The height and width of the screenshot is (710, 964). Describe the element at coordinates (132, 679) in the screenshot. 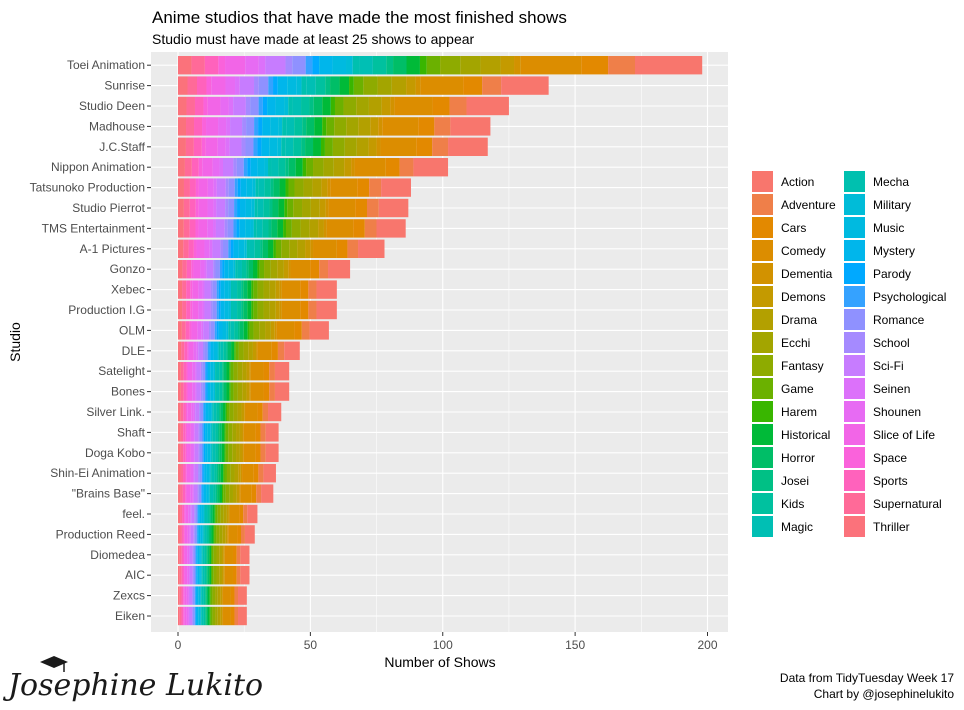

I see `signature-logo: Josephine Lukito` at that location.